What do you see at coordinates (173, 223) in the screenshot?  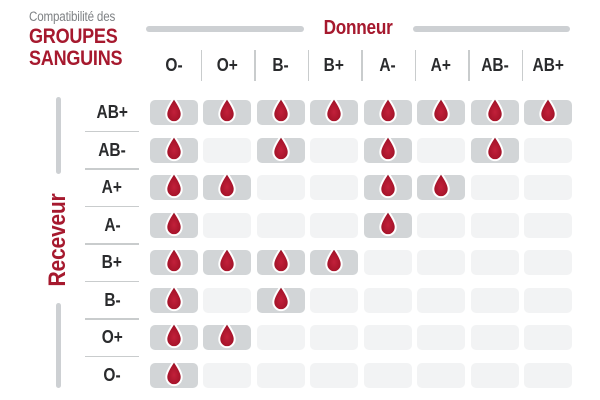 I see `cell-A--from-O--compatible` at bounding box center [173, 223].